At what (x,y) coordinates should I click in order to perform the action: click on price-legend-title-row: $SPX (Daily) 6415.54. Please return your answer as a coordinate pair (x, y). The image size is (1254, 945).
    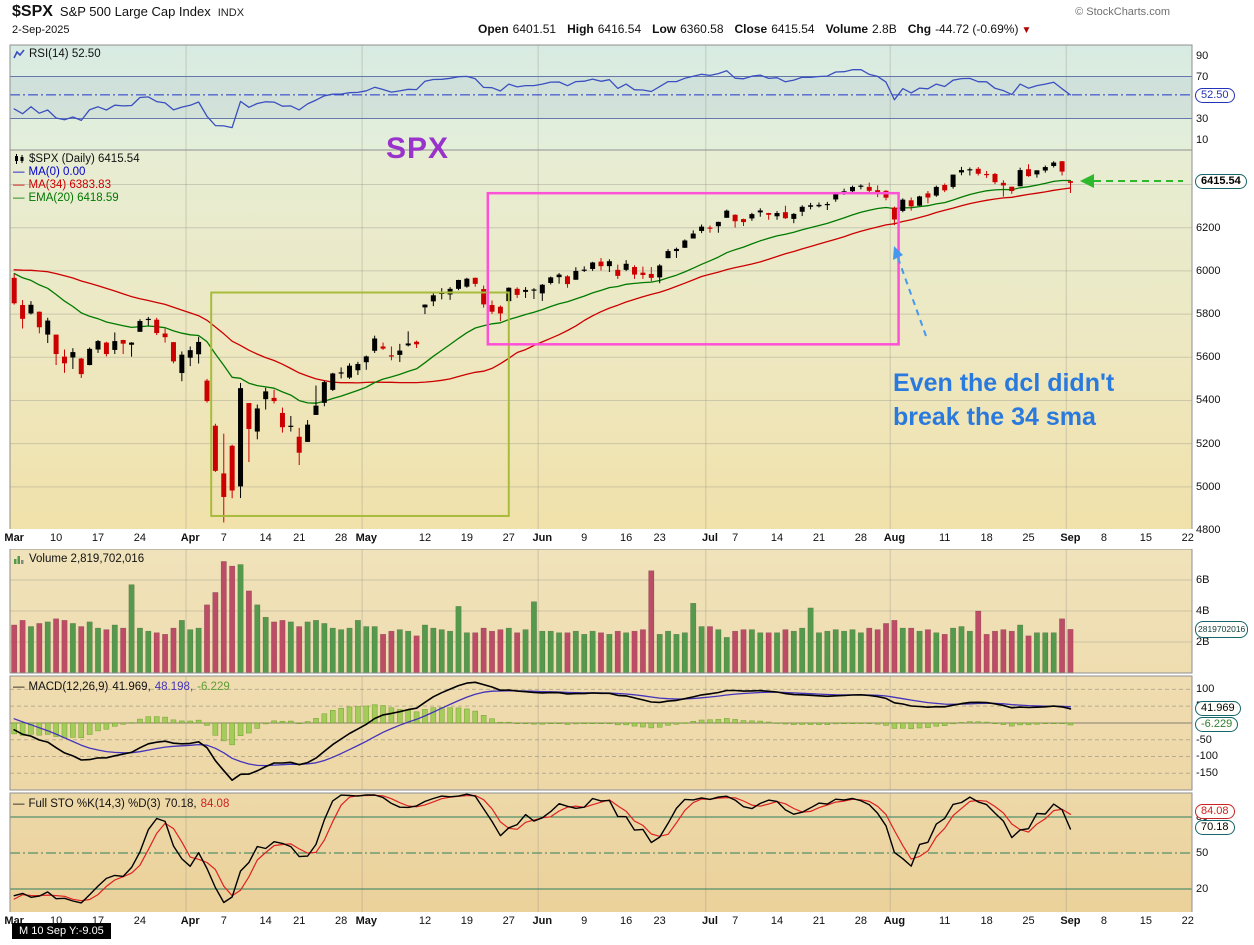
    Looking at the image, I should click on (76, 159).